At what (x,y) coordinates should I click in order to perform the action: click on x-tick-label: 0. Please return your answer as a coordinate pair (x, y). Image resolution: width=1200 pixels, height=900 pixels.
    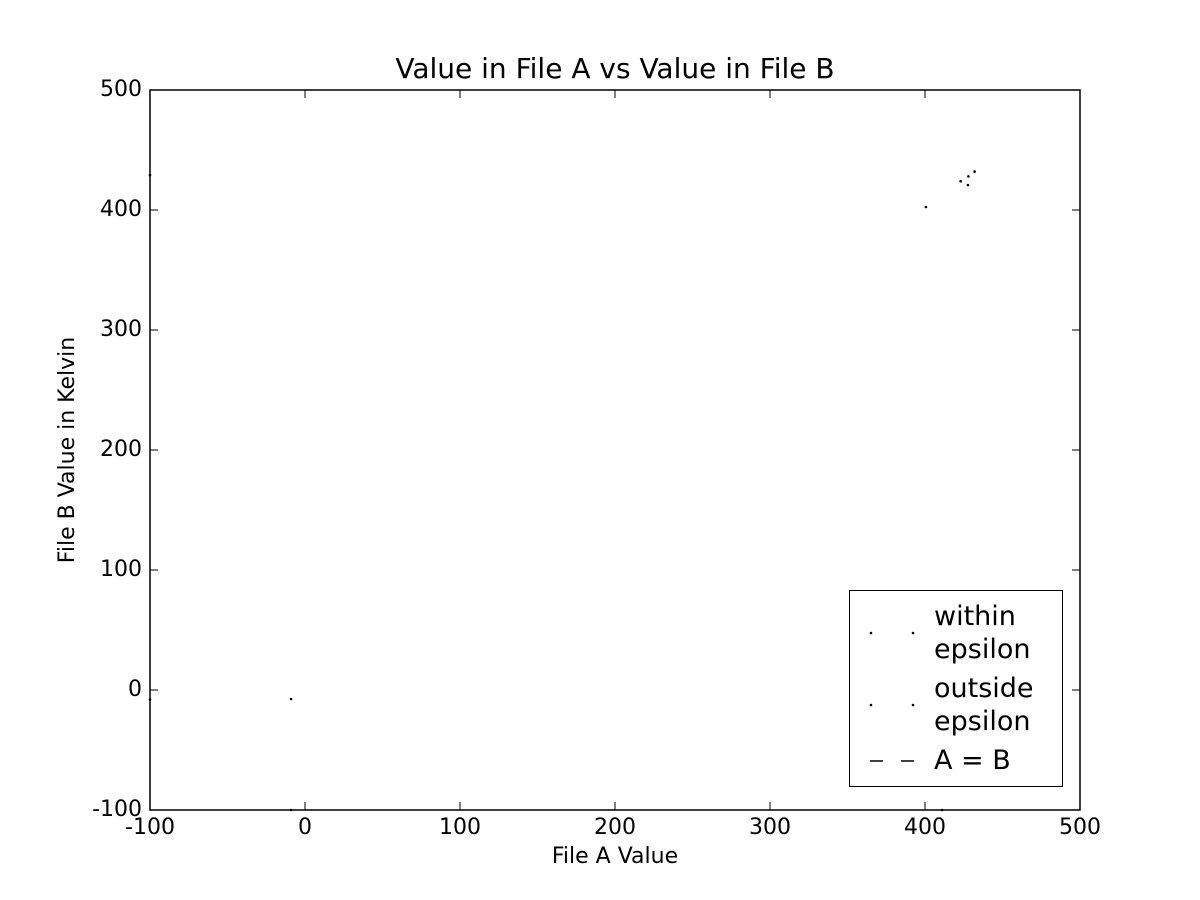
    Looking at the image, I should click on (305, 827).